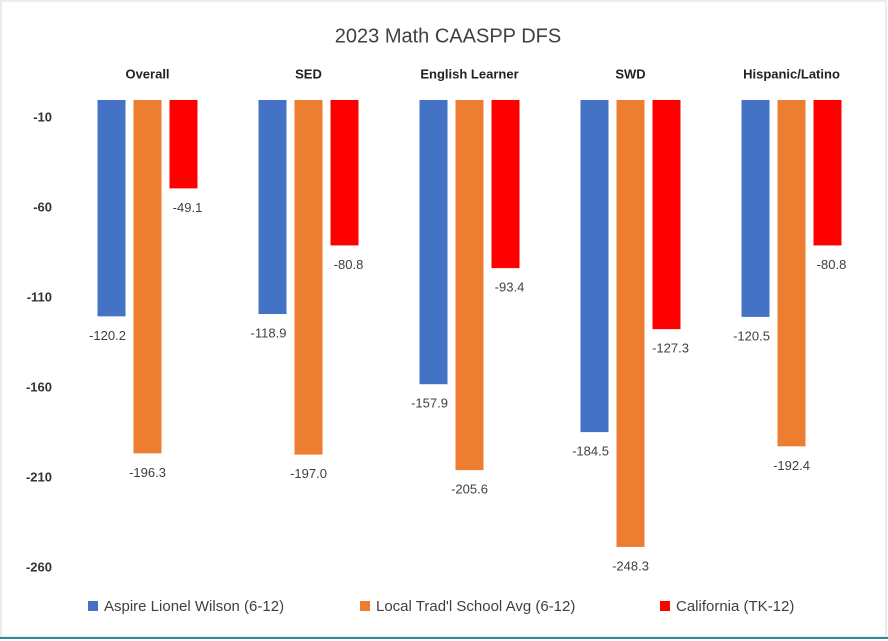 The width and height of the screenshot is (888, 641). Describe the element at coordinates (147, 472) in the screenshot. I see `data-label: -196.3` at that location.